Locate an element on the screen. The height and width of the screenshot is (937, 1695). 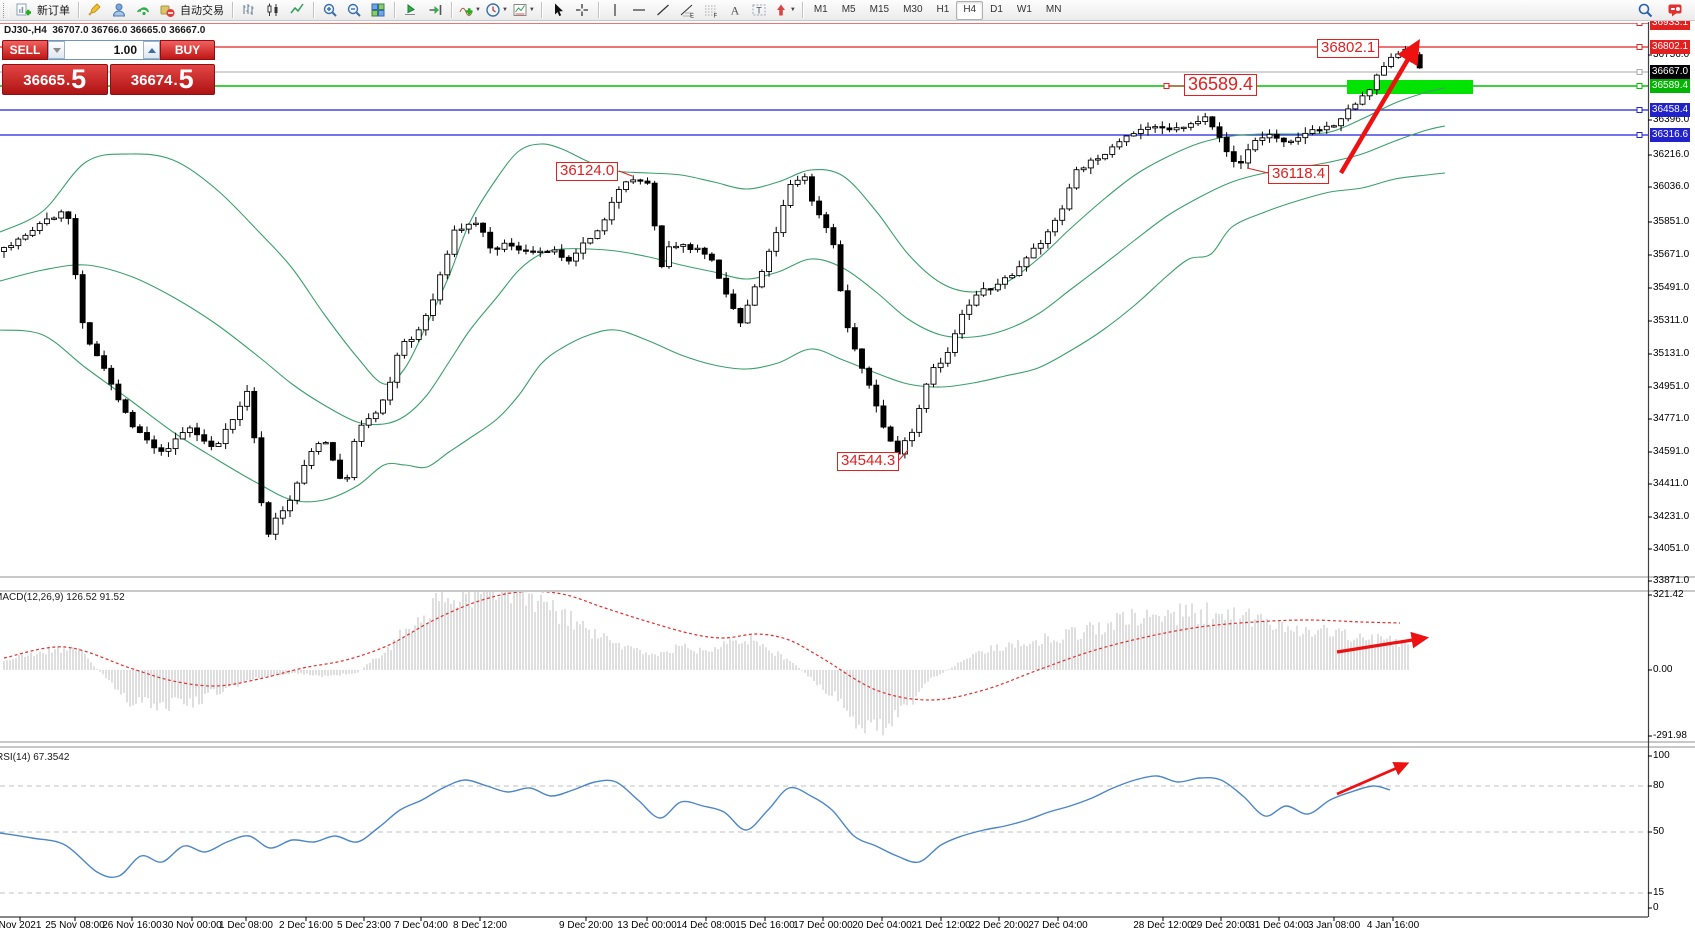
letter-a-icon: A is located at coordinates (735, 11).